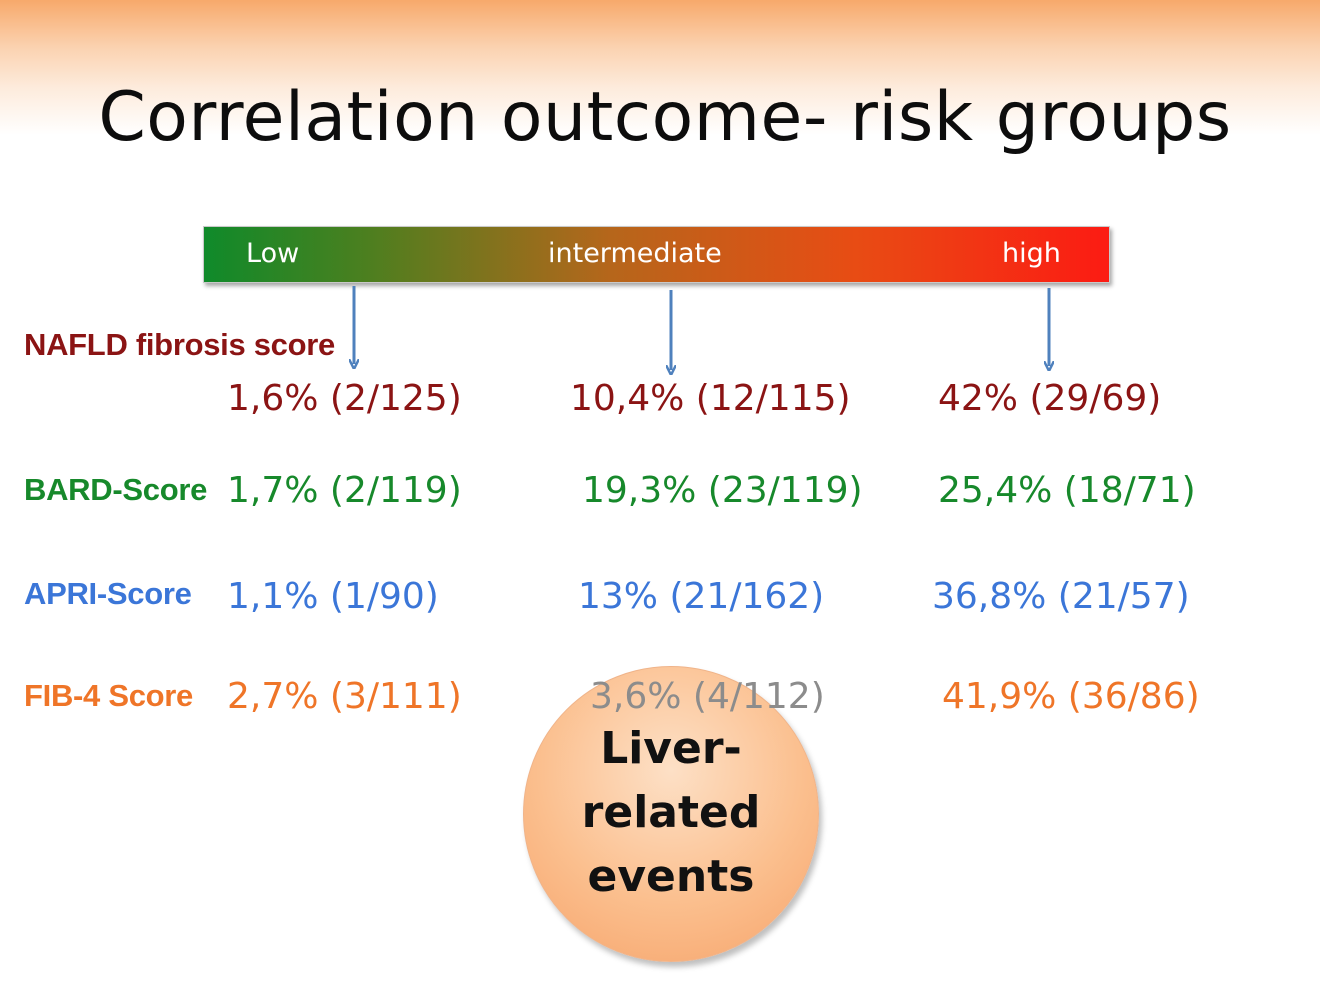 Image resolution: width=1320 pixels, height=990 pixels. What do you see at coordinates (344, 398) in the screenshot?
I see `cell-nafld-low: 1,6% (2/125)` at bounding box center [344, 398].